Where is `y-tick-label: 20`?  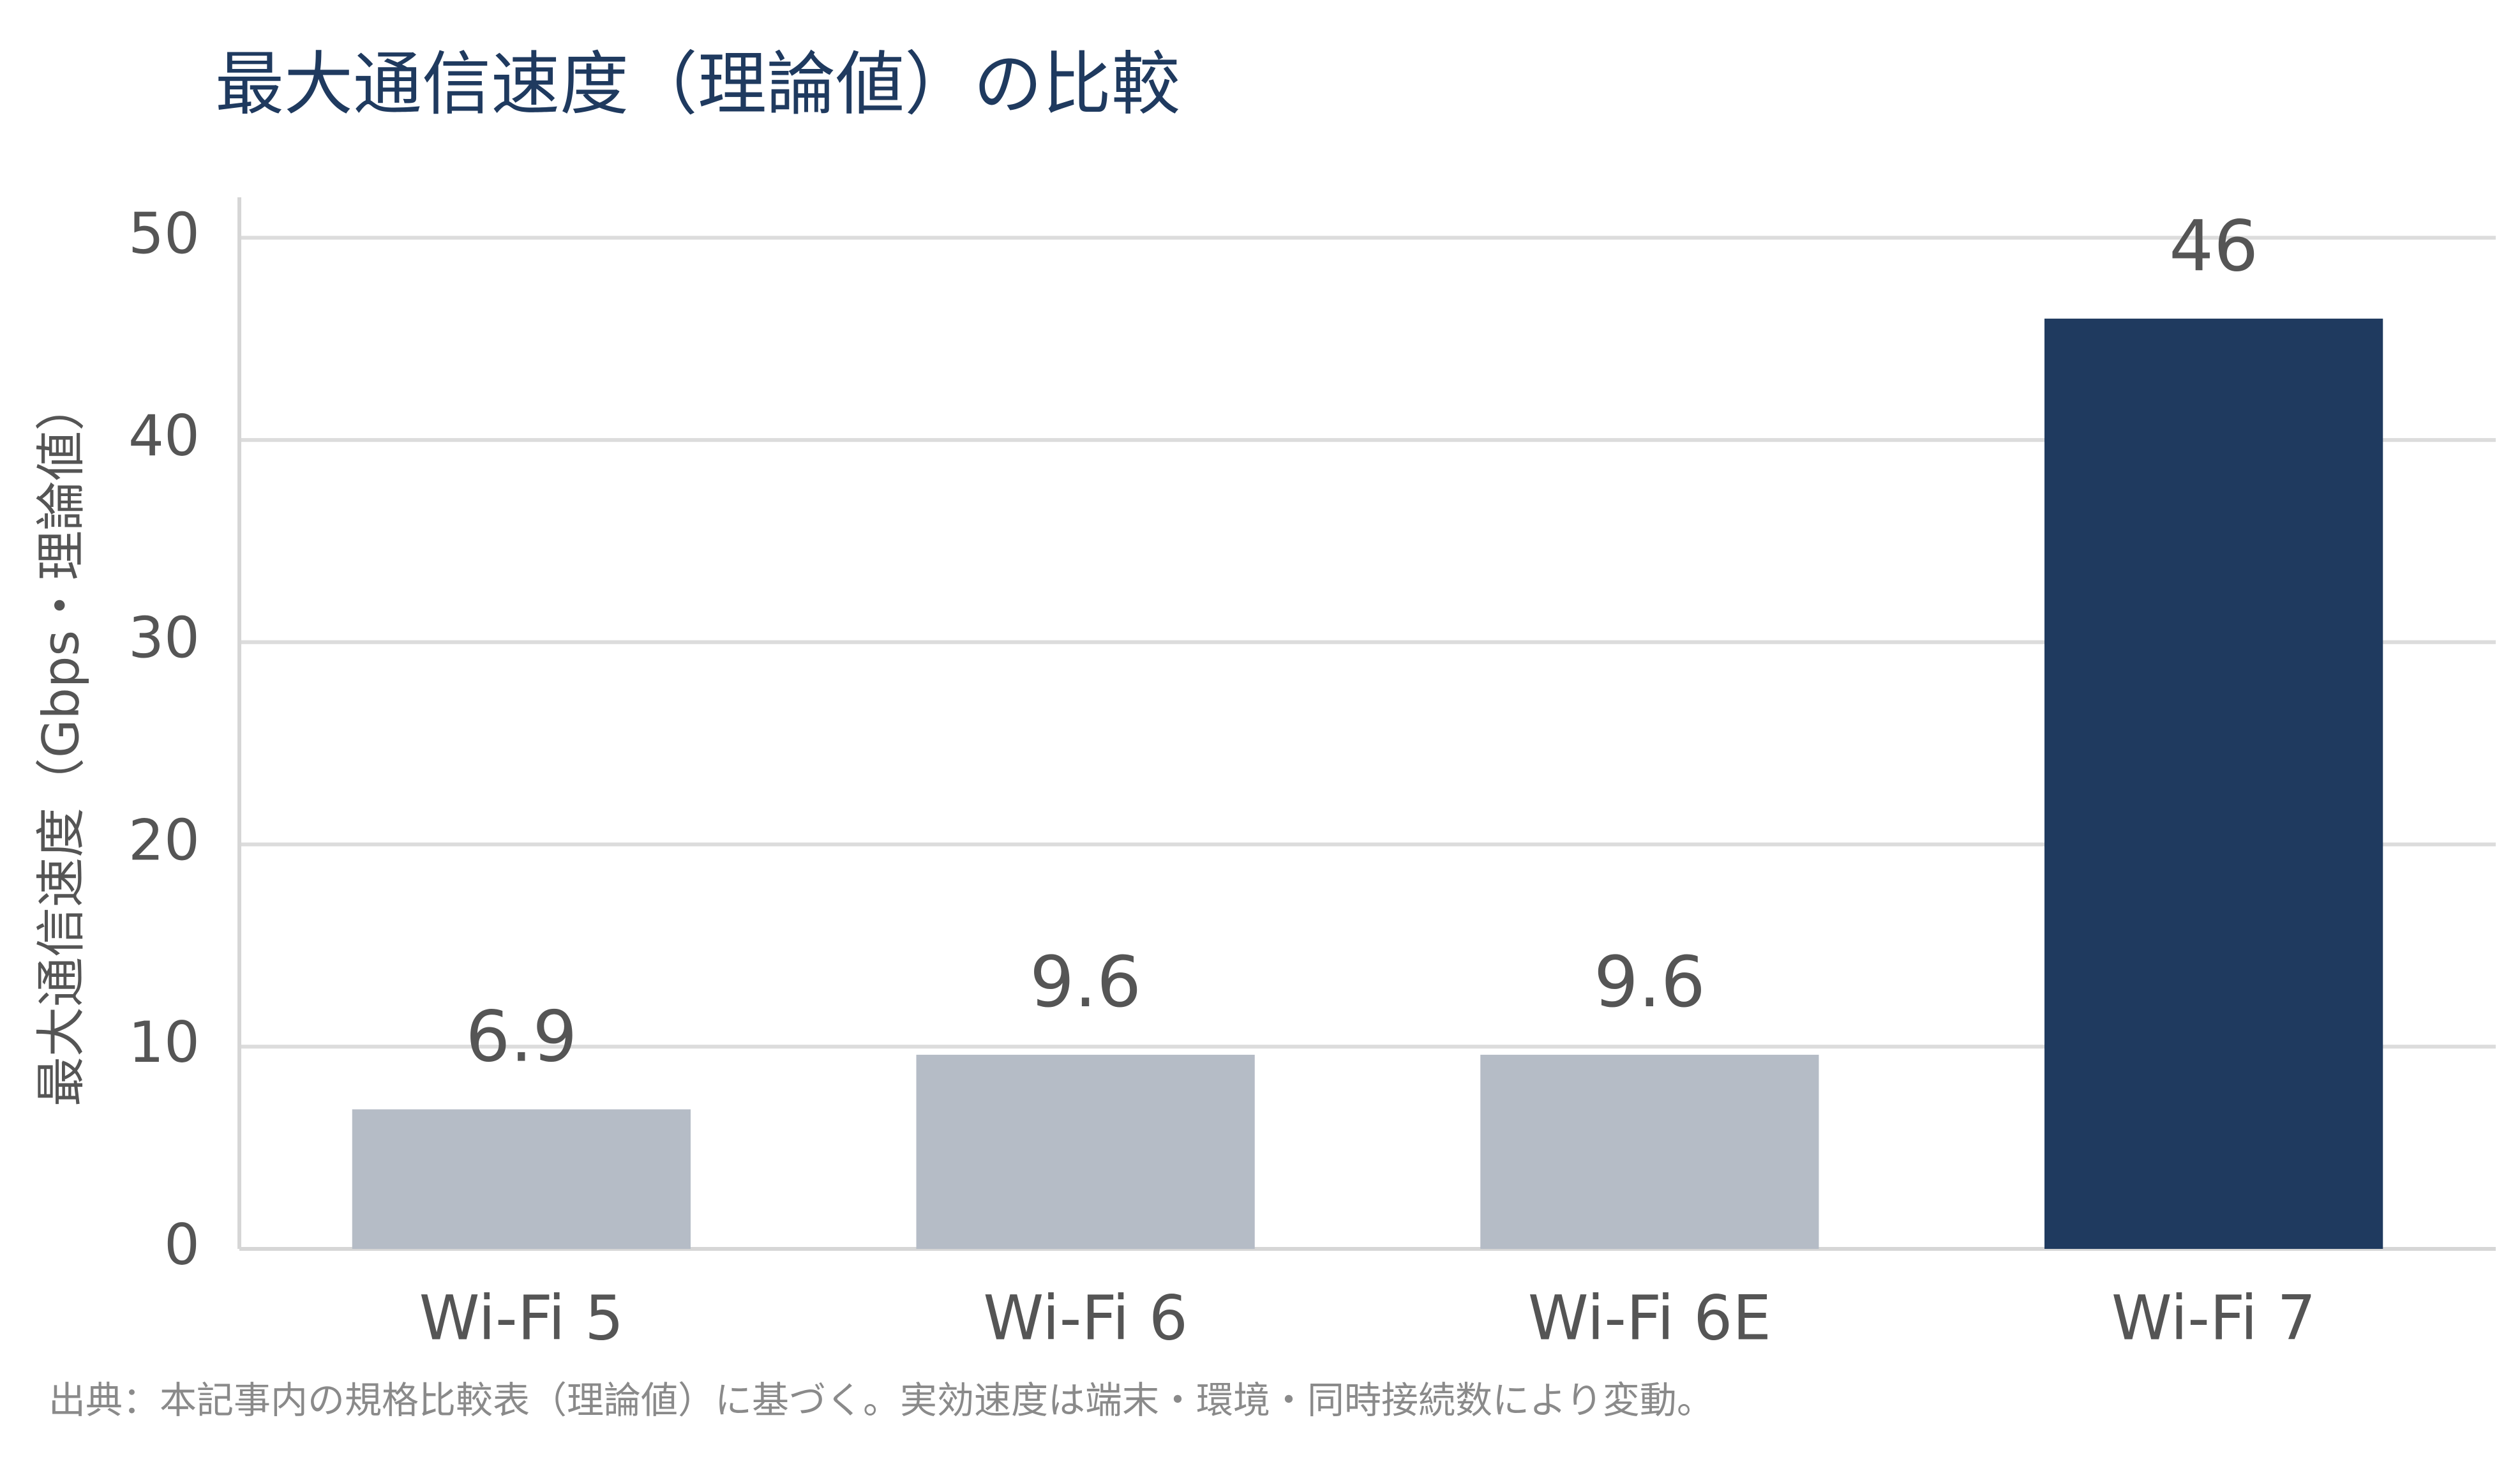
y-tick-label: 20 is located at coordinates (164, 840).